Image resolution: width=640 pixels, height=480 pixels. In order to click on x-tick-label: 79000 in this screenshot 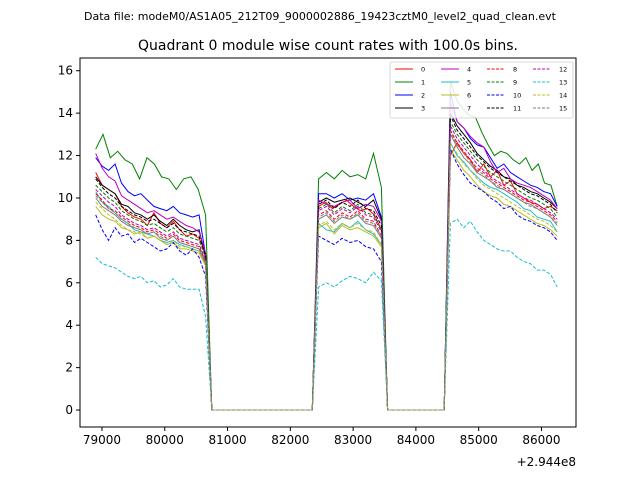, I will do `click(102, 440)`.